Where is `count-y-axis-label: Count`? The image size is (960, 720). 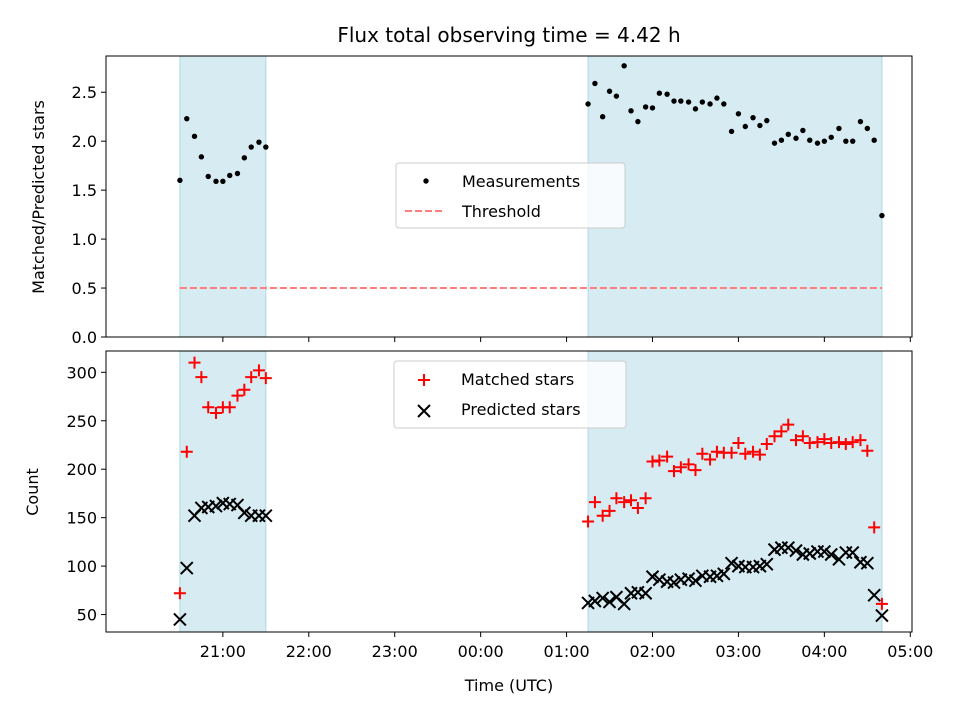 count-y-axis-label: Count is located at coordinates (32, 492).